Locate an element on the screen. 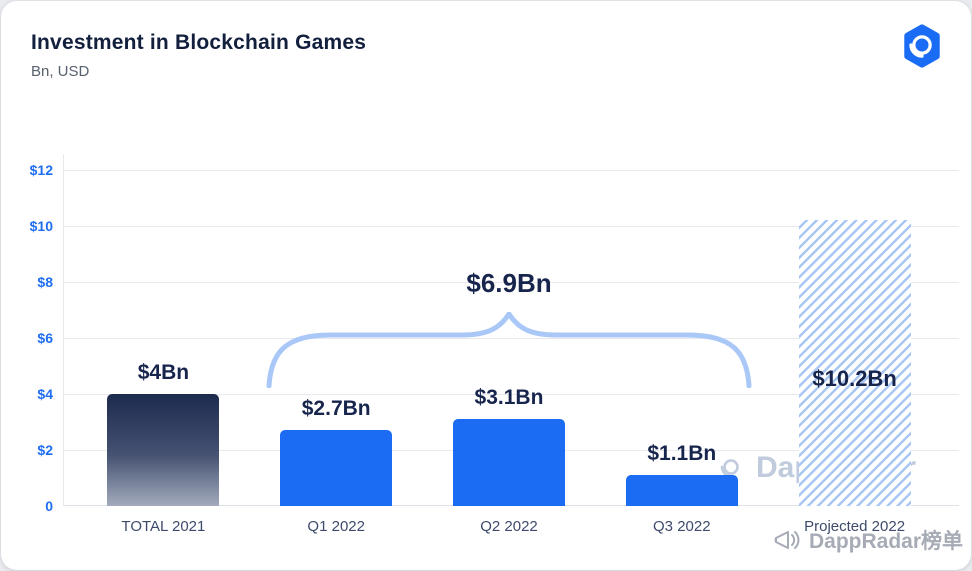  annotation-label: $6.9Bn is located at coordinates (509, 283).